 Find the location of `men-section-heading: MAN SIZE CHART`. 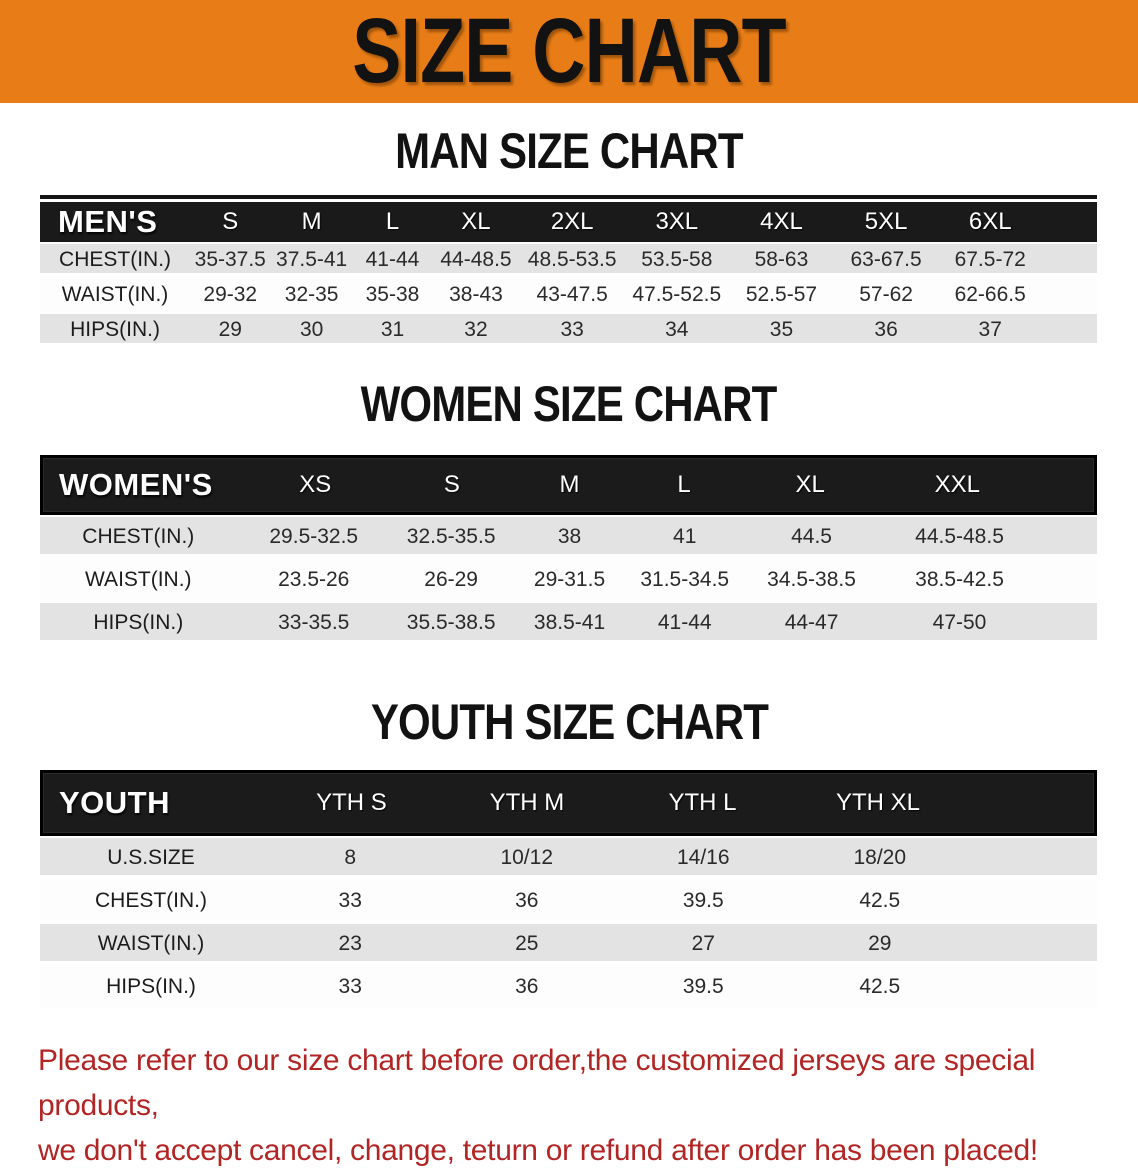

men-section-heading: MAN SIZE CHART is located at coordinates (569, 157).